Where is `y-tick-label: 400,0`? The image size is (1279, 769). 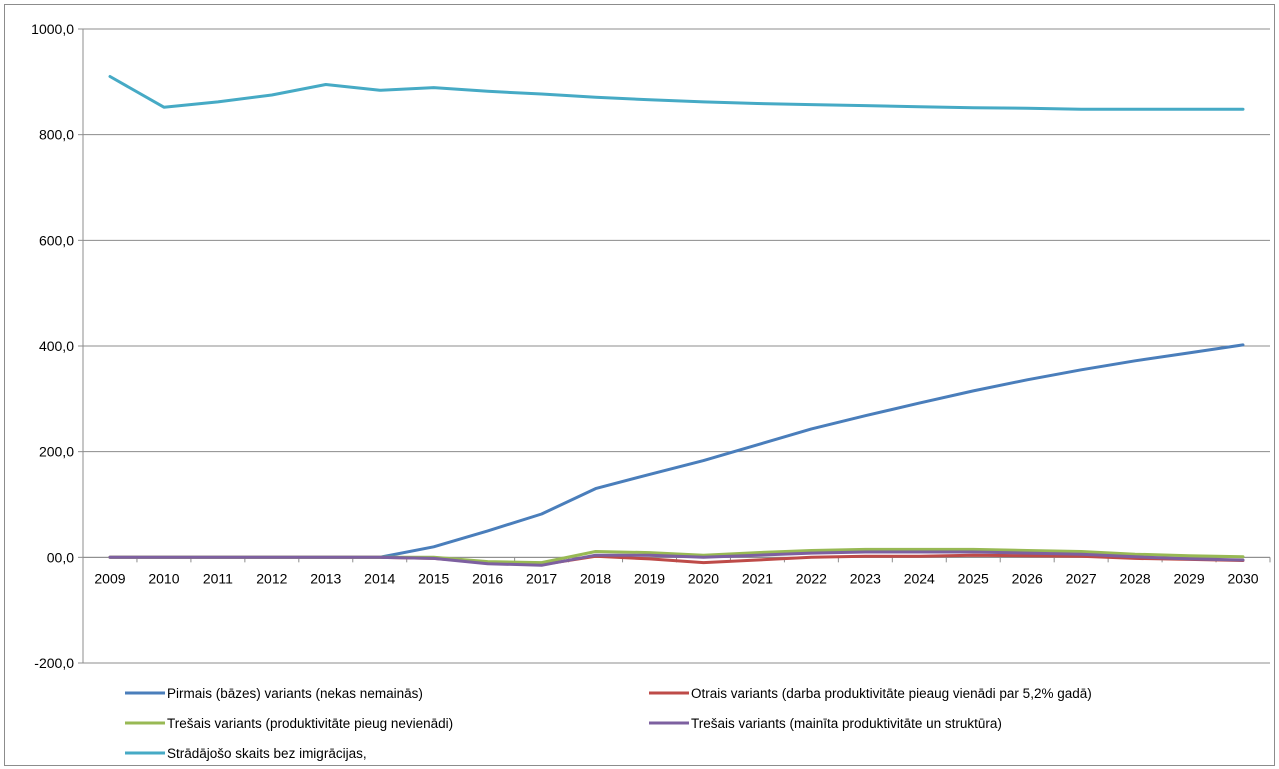 y-tick-label: 400,0 is located at coordinates (56, 346).